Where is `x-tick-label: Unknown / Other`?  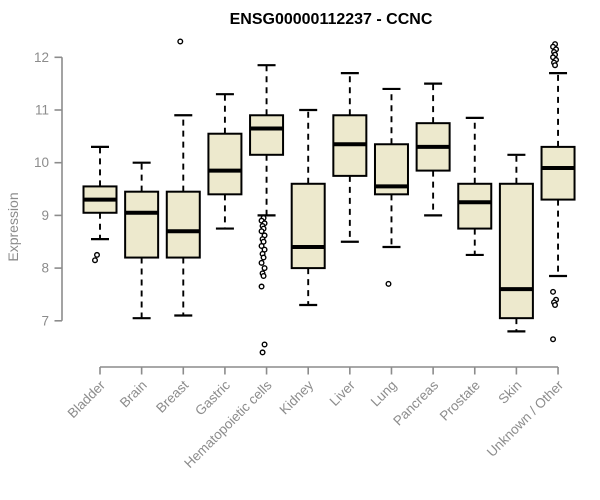
x-tick-label: Unknown / Other is located at coordinates (525, 418).